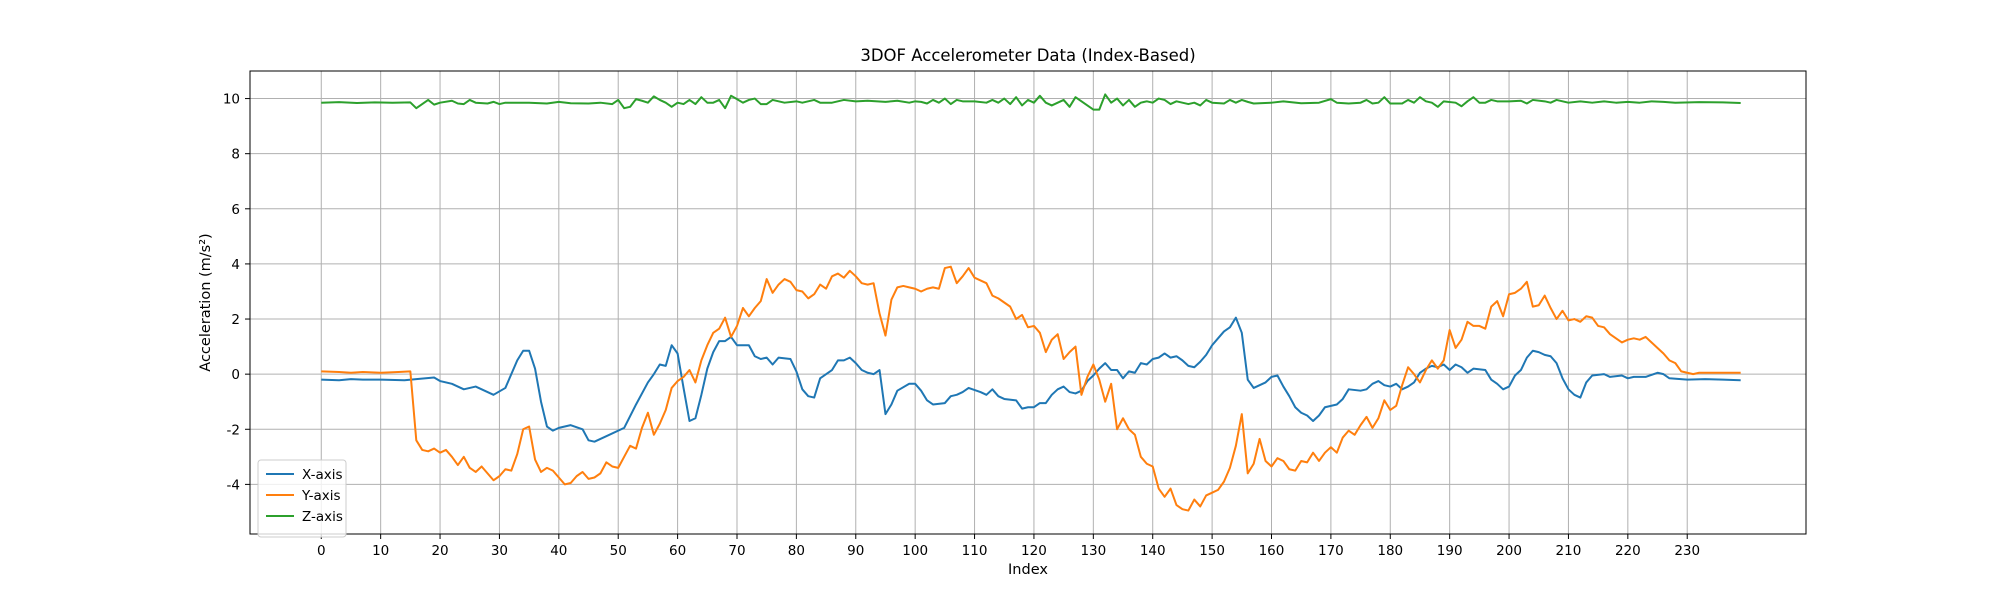 This screenshot has width=2000, height=600. I want to click on x-tick-label: 140, so click(1153, 551).